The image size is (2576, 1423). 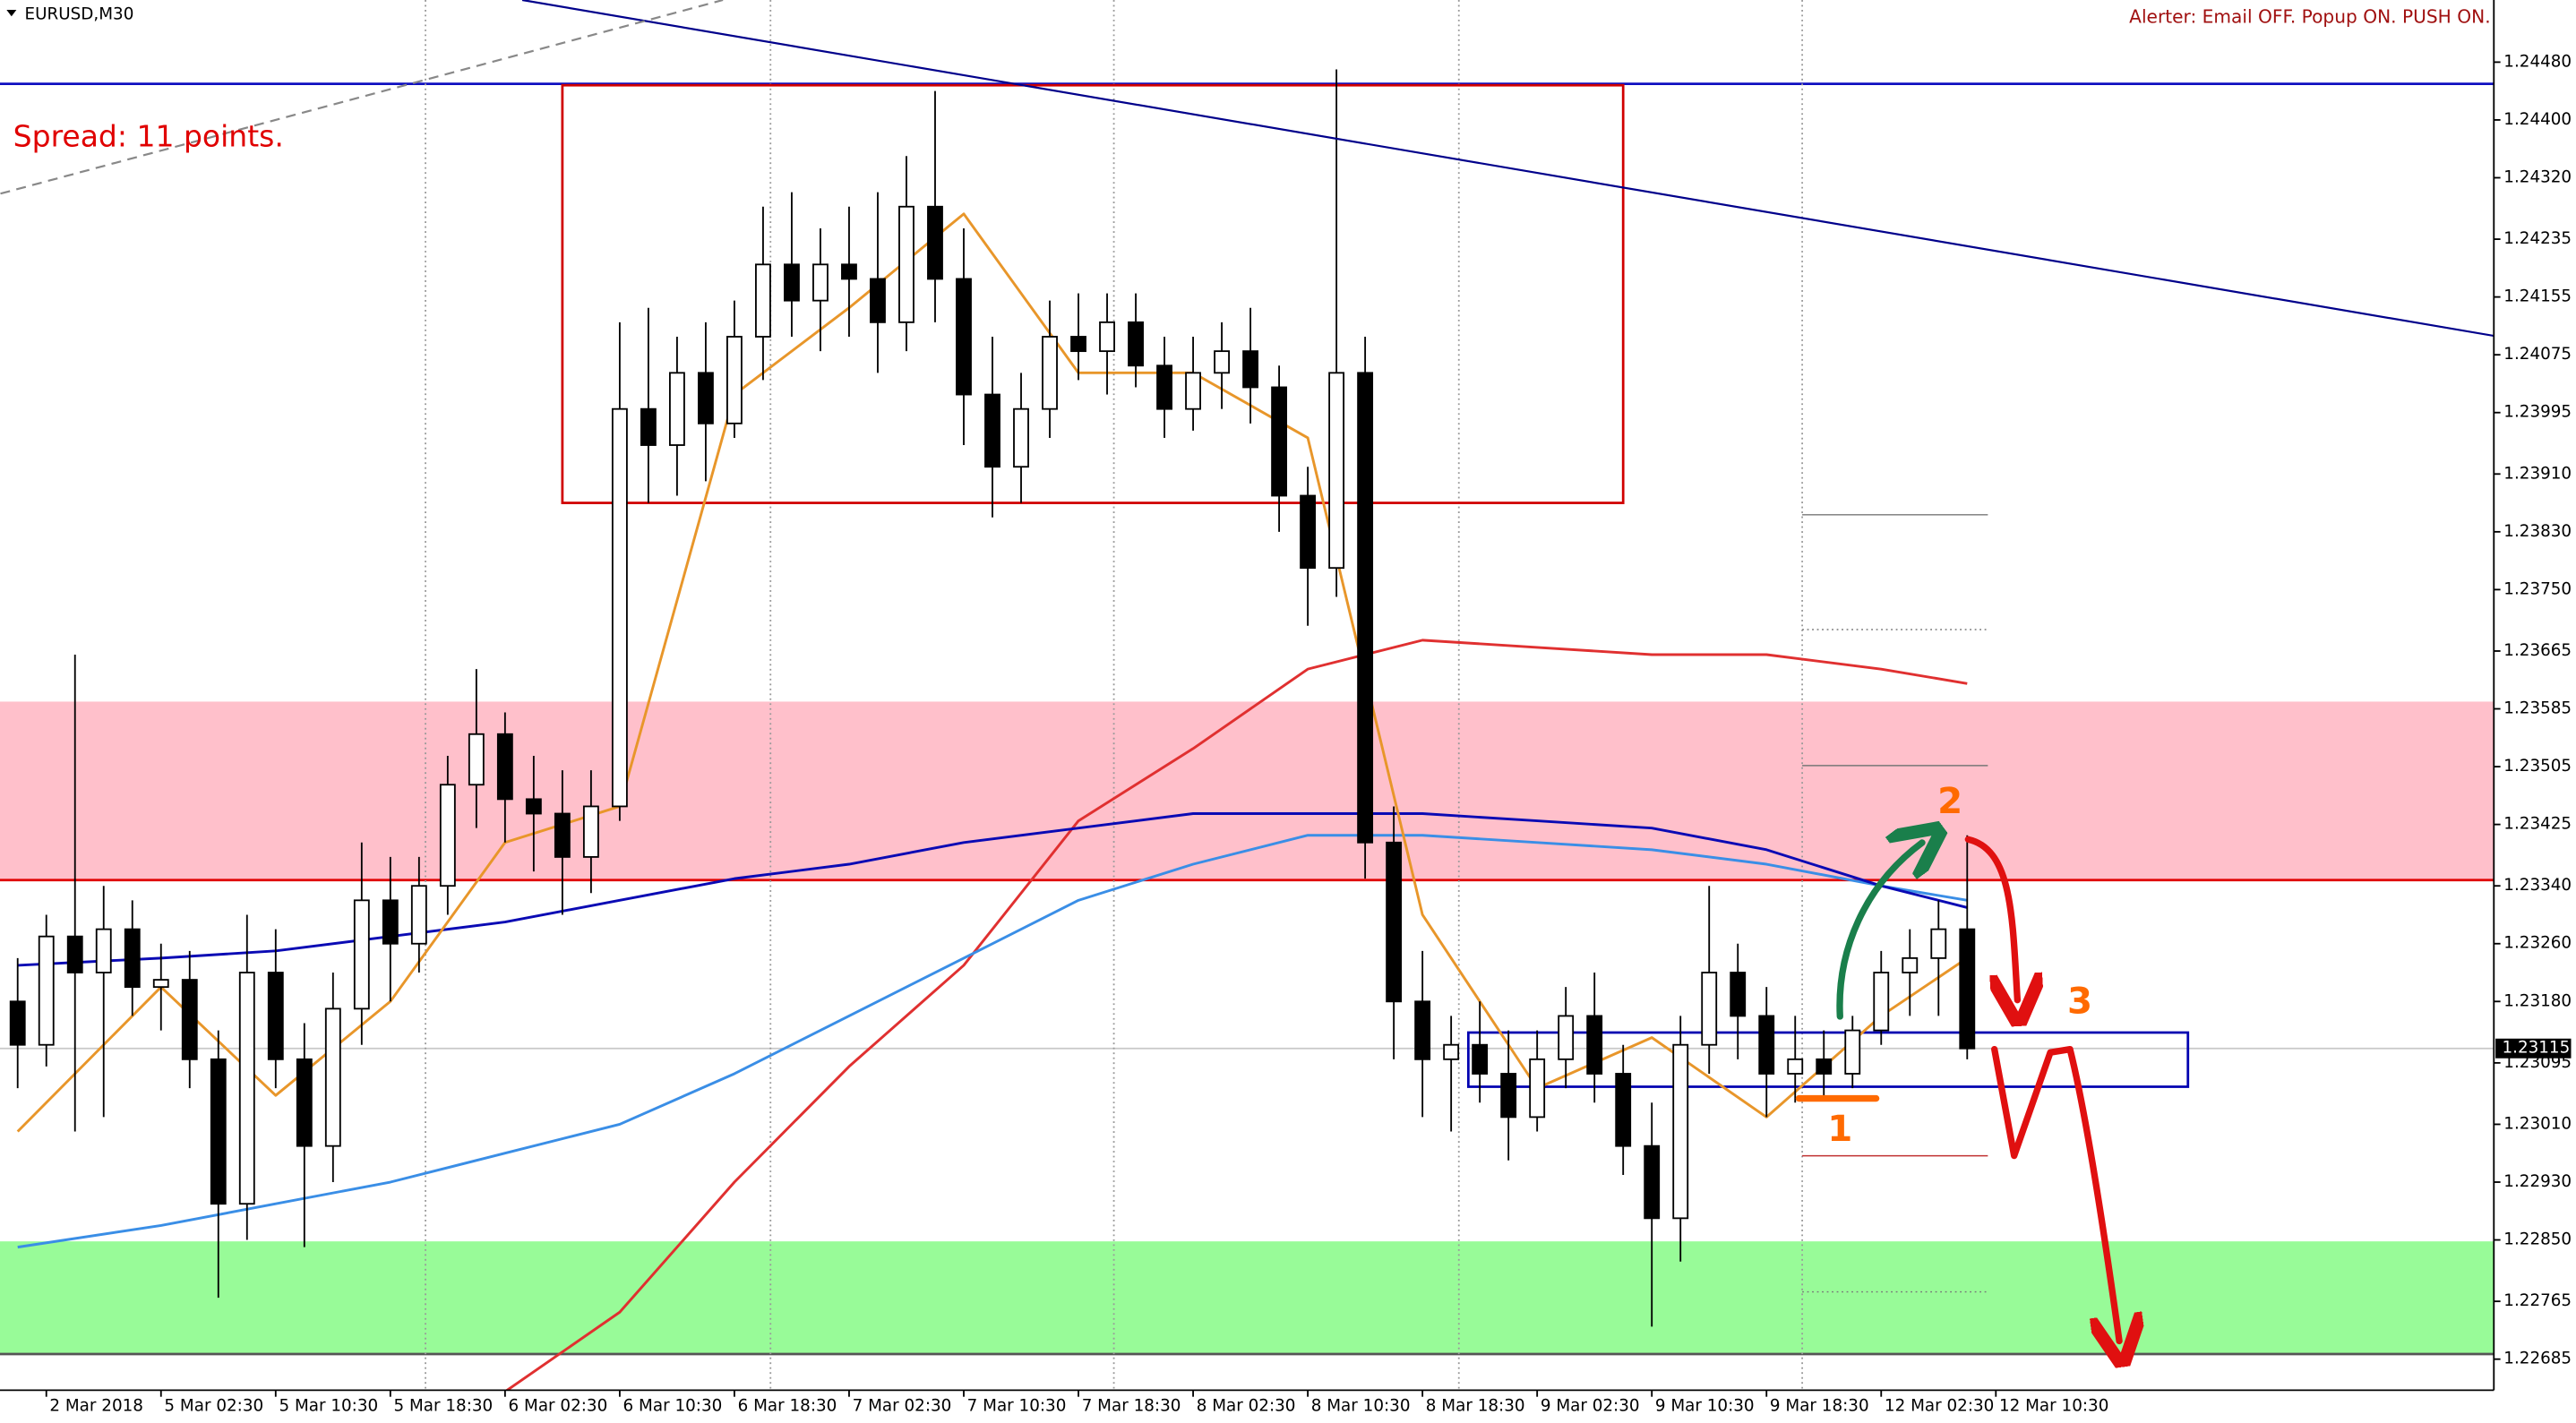 What do you see at coordinates (2537, 708) in the screenshot?
I see `y-tick-label: 1.23585` at bounding box center [2537, 708].